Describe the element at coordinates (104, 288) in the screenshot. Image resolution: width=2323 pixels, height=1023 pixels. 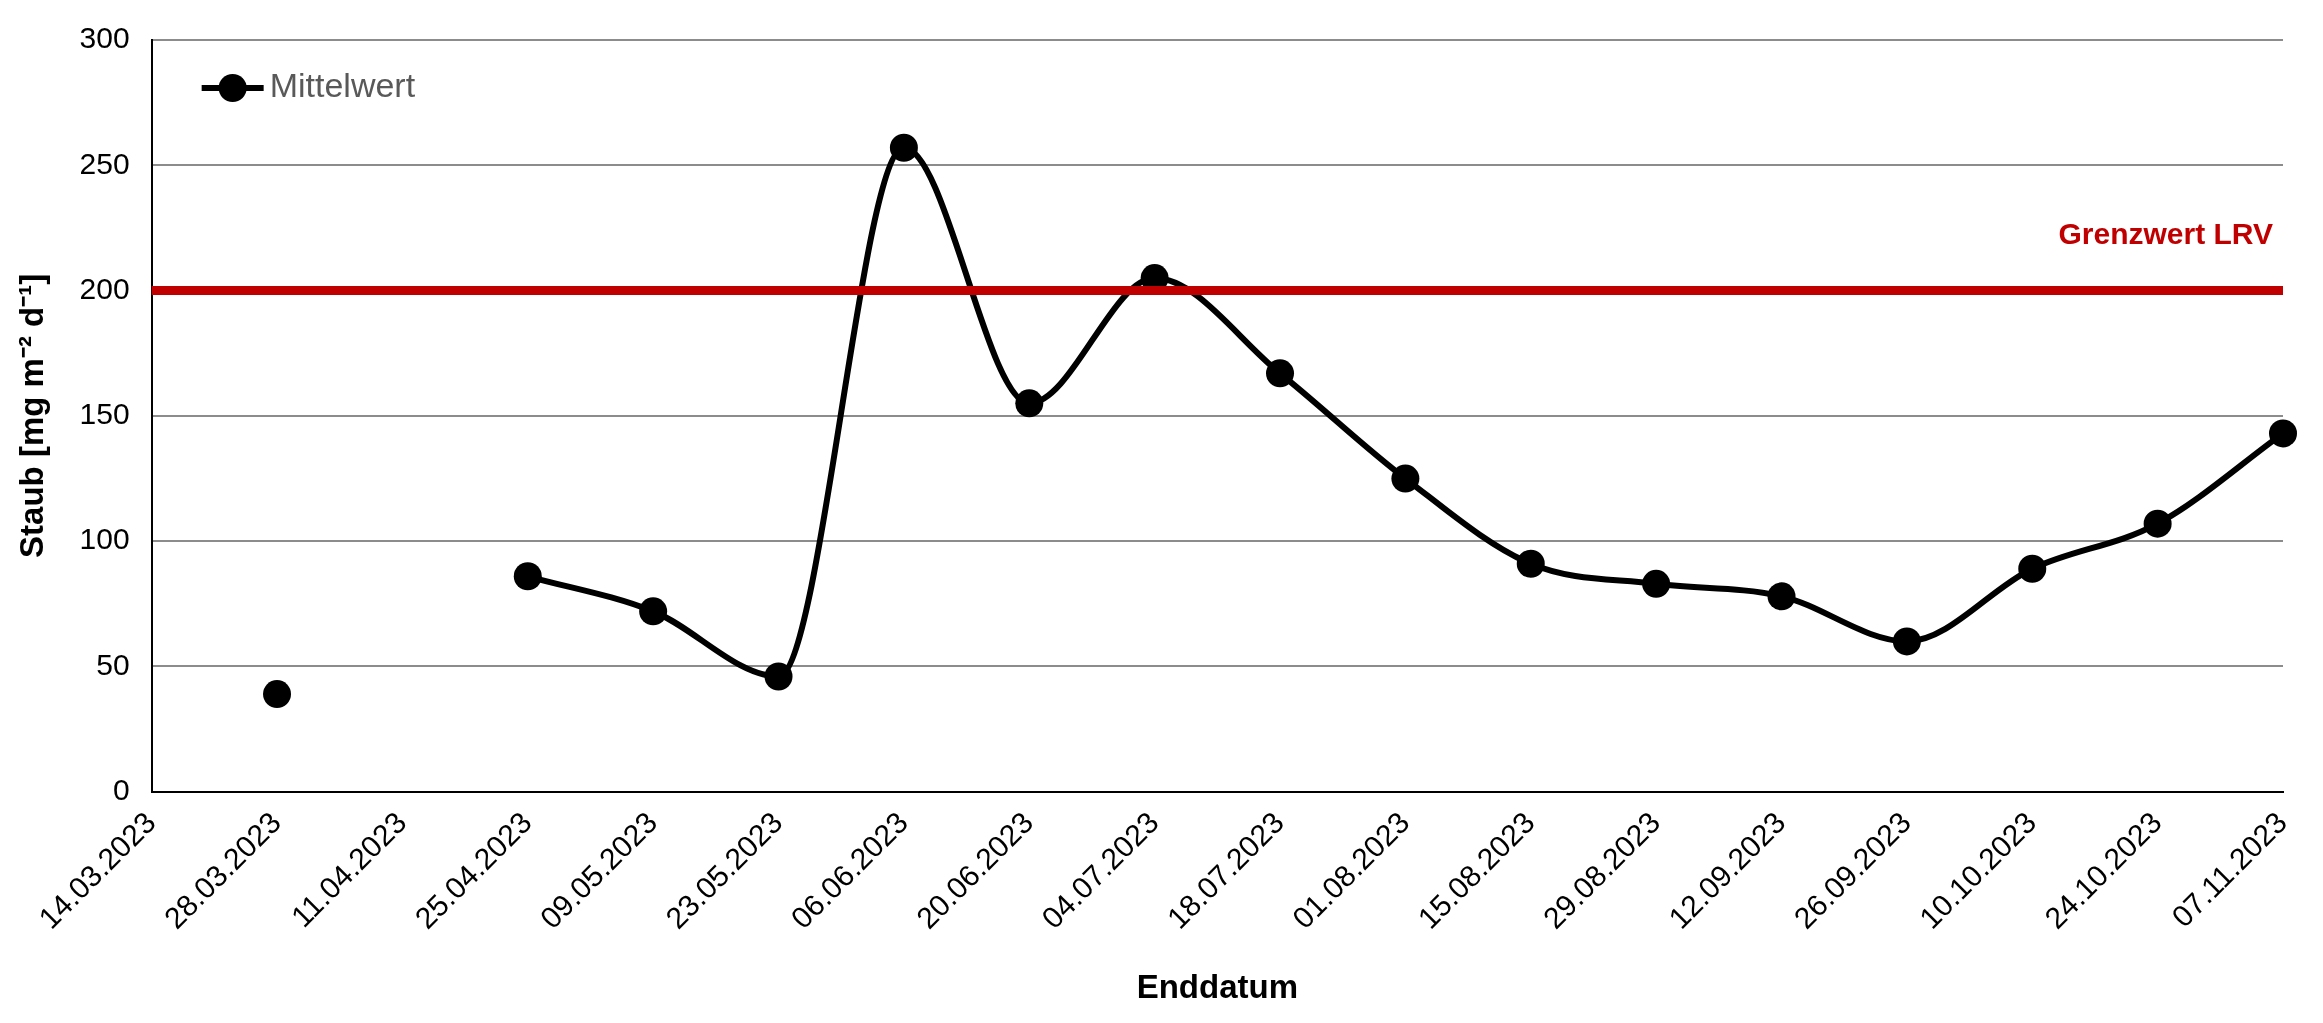
I see `y-tick-label: 200` at that location.